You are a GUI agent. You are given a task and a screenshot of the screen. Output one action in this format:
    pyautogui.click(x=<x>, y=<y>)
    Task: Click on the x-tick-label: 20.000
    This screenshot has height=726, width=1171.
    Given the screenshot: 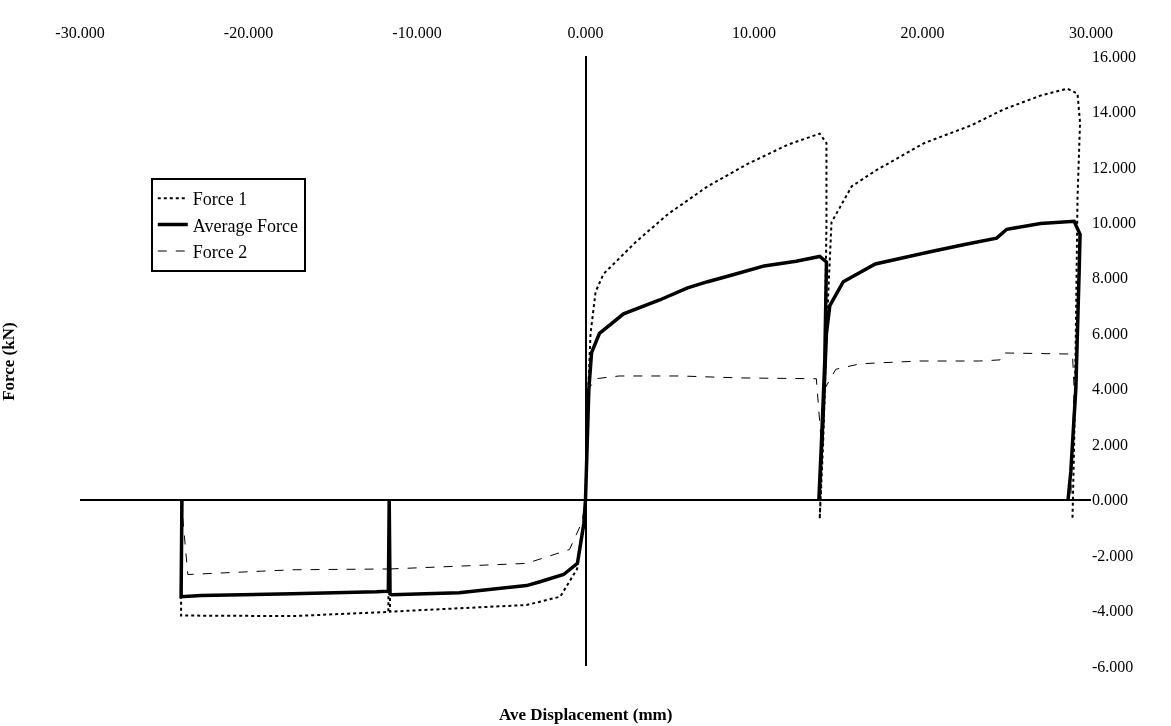 What is the action you would take?
    pyautogui.click(x=922, y=32)
    